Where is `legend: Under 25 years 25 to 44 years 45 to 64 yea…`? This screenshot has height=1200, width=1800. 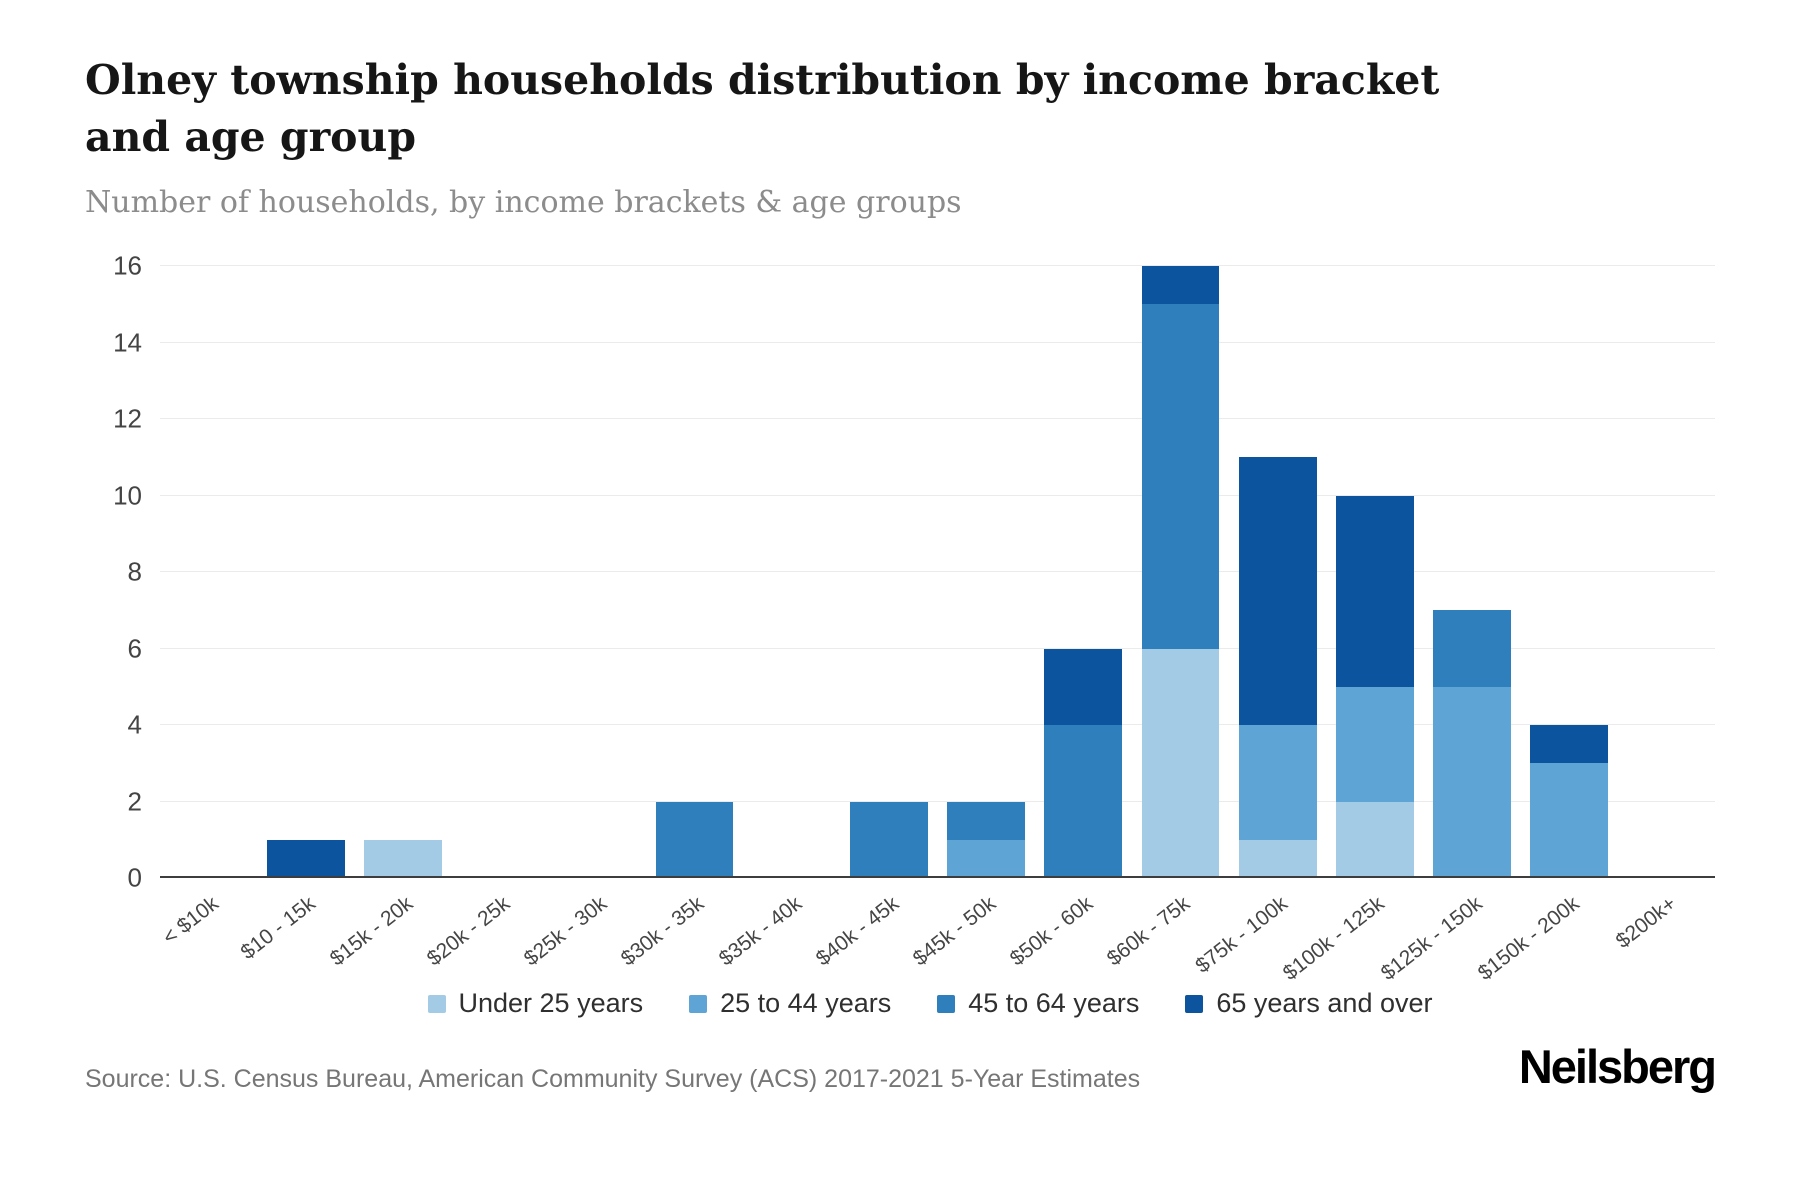 legend: Under 25 years 25 to 44 years 45 to 64 yea… is located at coordinates (930, 1003).